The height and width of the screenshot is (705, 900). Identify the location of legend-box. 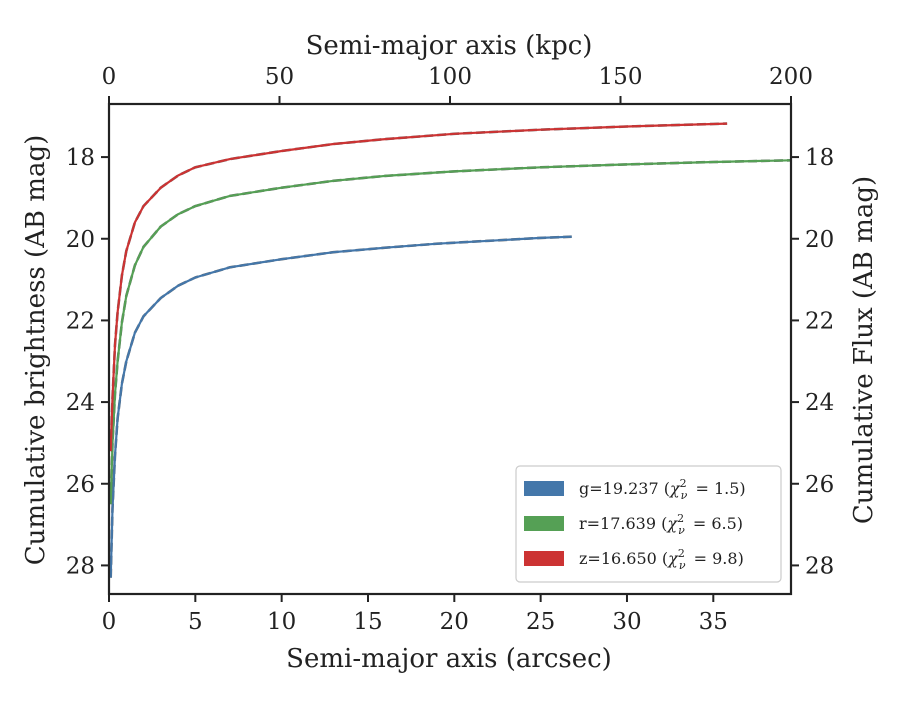
(648, 524).